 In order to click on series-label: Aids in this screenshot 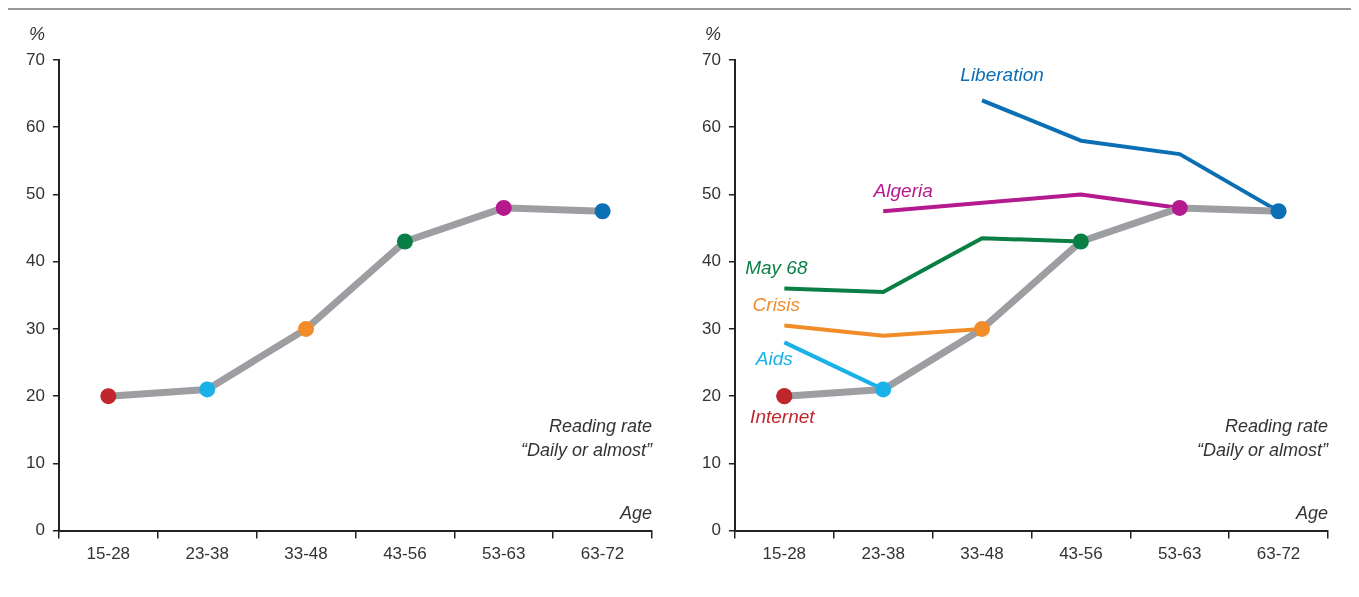, I will do `click(774, 359)`.